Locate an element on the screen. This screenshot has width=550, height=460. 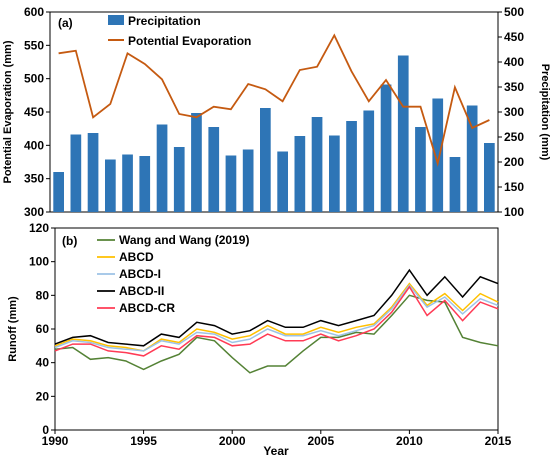
left-y-ticks: 300 350 400 450 500 550 600 is located at coordinates (37, 112).